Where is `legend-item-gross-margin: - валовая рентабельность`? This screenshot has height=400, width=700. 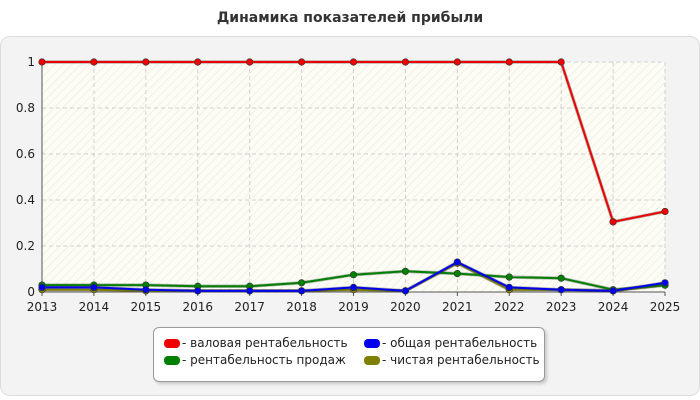 legend-item-gross-margin: - валовая рентабельность is located at coordinates (264, 343).